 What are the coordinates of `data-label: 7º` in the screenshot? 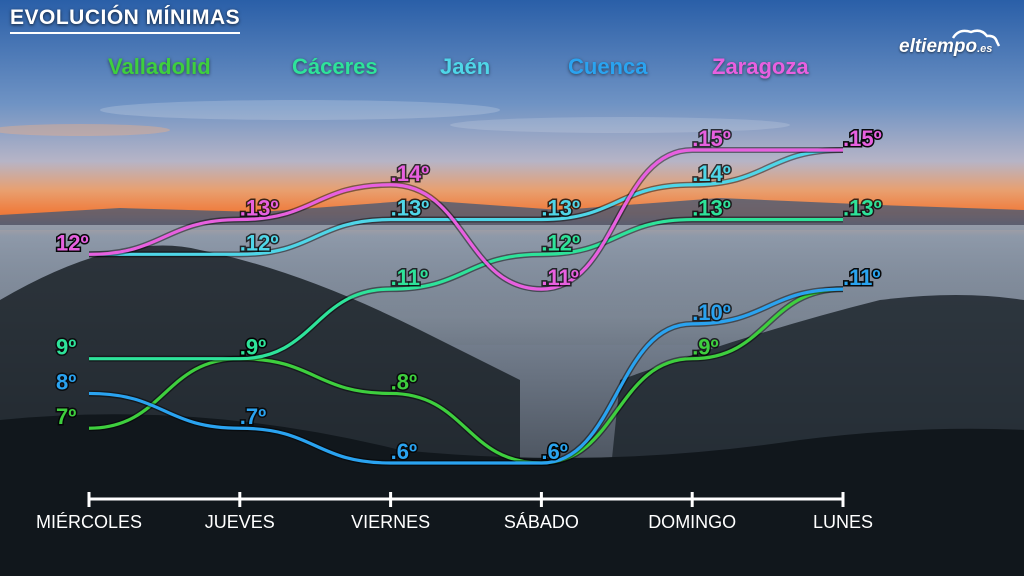 It's located at (66, 416).